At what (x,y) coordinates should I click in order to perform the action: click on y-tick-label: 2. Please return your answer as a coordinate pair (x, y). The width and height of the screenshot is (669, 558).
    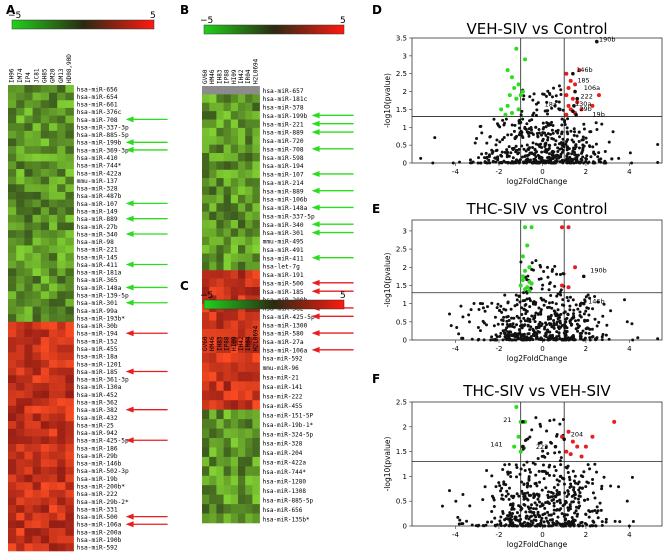
    Looking at the image, I should click on (405, 268).